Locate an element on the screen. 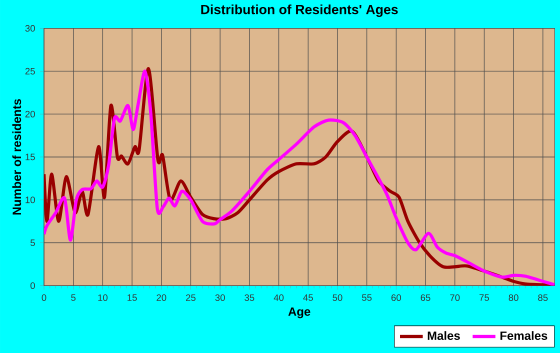  y-tick-label: 10 is located at coordinates (30, 200).